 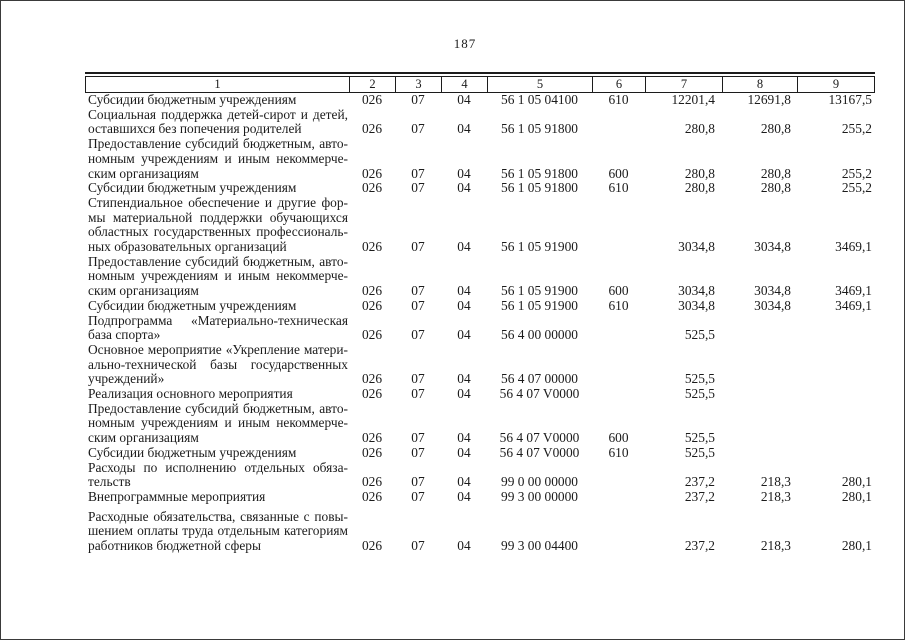 I want to click on column-header: 6, so click(x=619, y=84).